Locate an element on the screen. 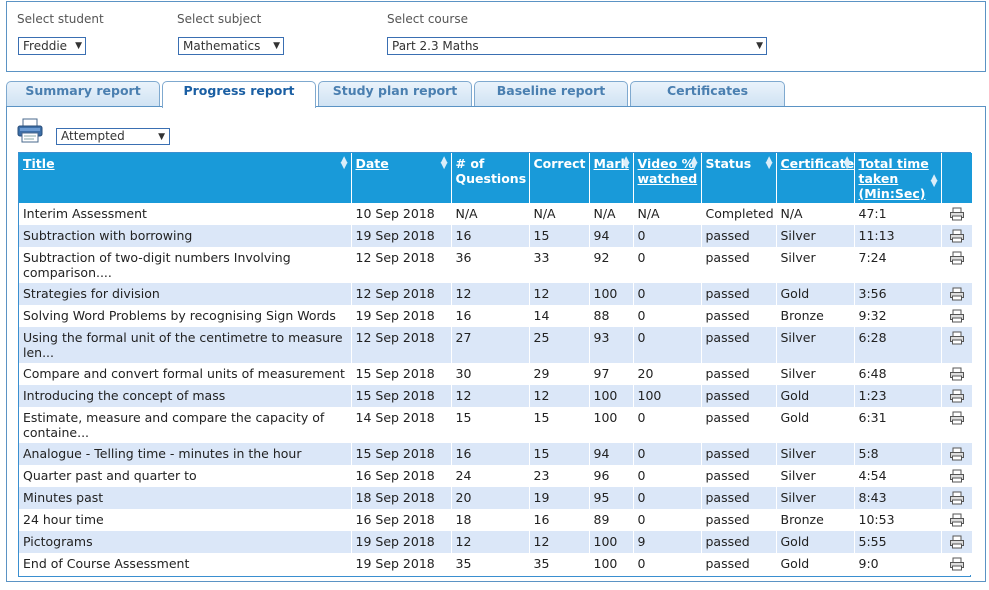  column-header-date: Date ▲ ▼ is located at coordinates (401, 178).